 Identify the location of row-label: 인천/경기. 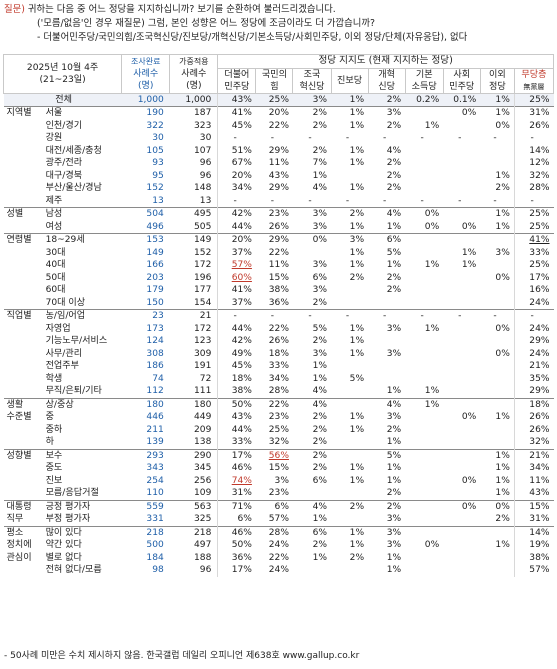
(64, 125).